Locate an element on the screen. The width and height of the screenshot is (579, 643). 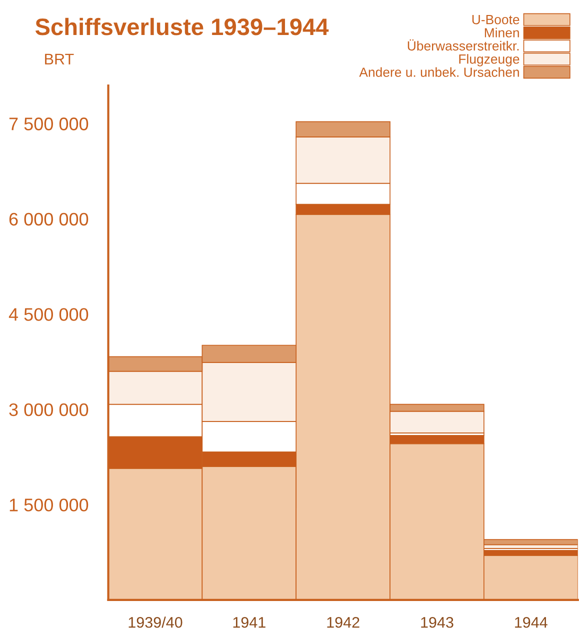
legend-label: U-Boote is located at coordinates (496, 19).